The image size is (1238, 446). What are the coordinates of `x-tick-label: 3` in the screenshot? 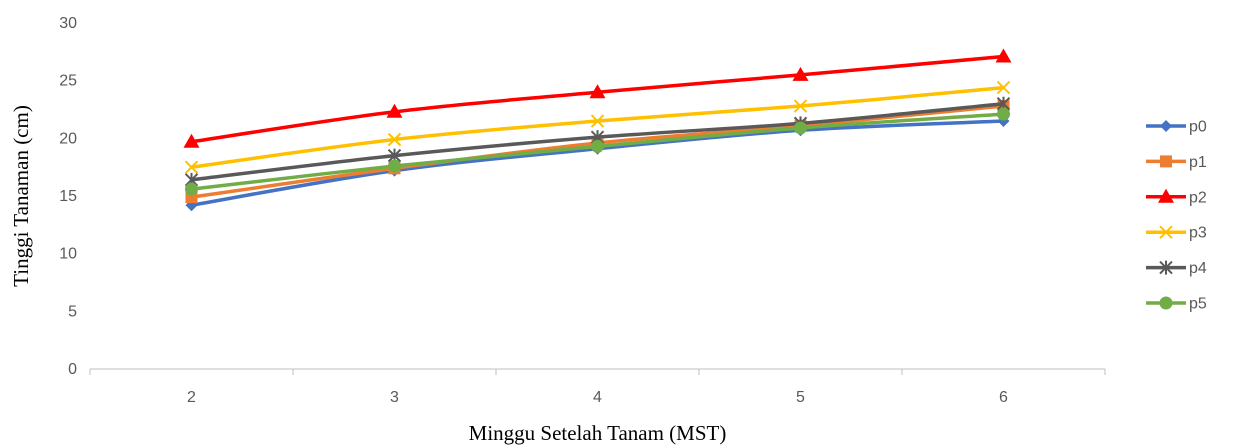 It's located at (394, 397).